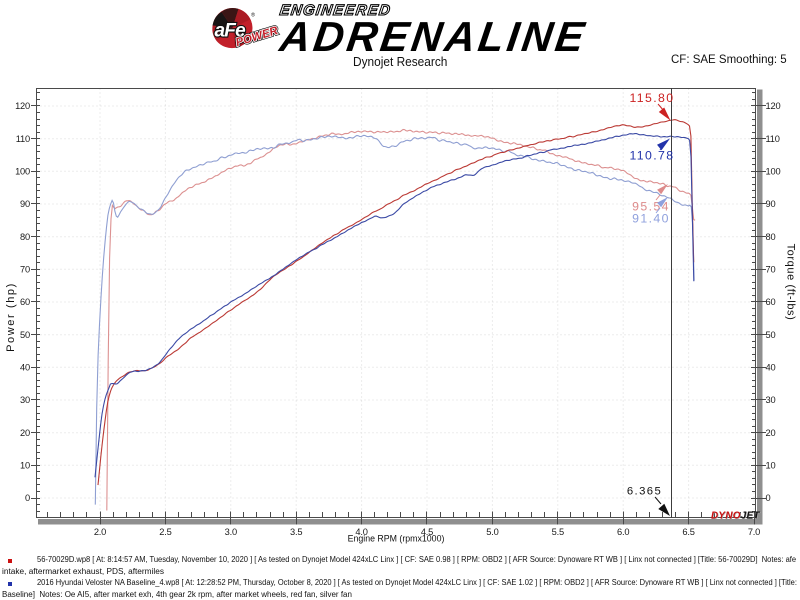  I want to click on svg-text: 6.0, so click(623, 532).